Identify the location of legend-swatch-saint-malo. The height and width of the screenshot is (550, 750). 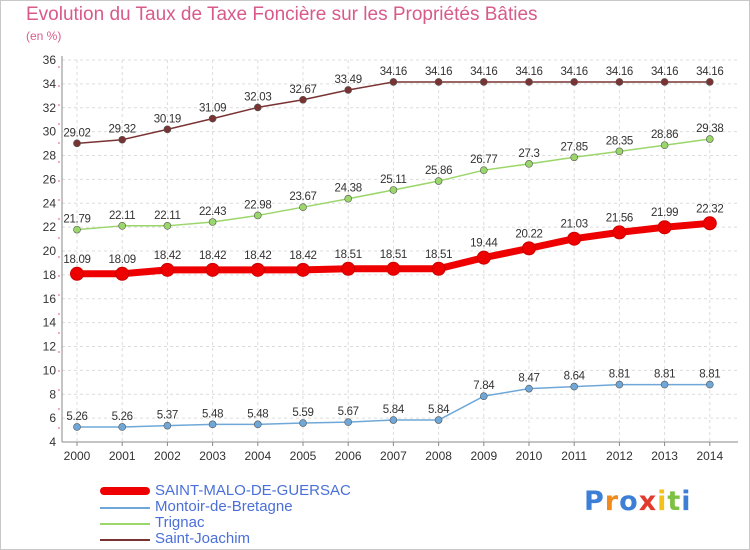
(125, 491).